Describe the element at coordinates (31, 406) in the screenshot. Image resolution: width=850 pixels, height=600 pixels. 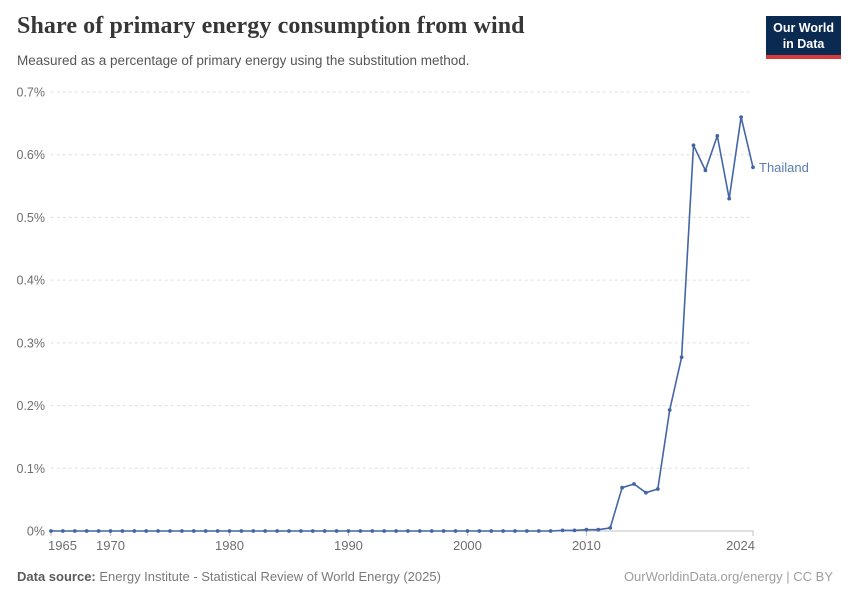
I see `y-axis-tick-label: 0.2%` at that location.